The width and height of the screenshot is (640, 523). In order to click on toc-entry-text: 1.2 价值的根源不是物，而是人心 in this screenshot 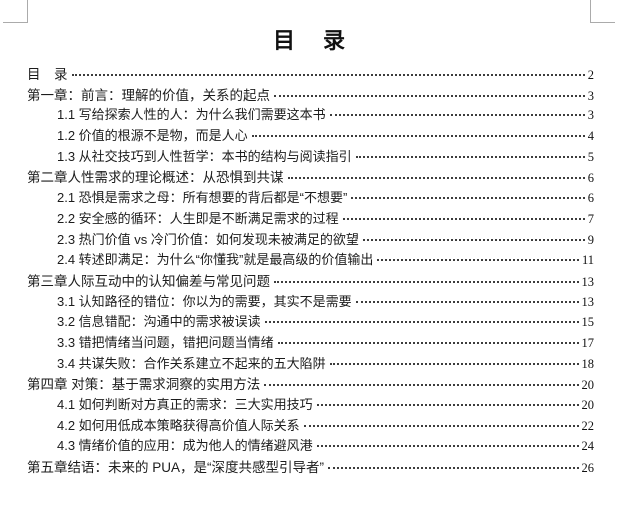, I will do `click(152, 136)`.